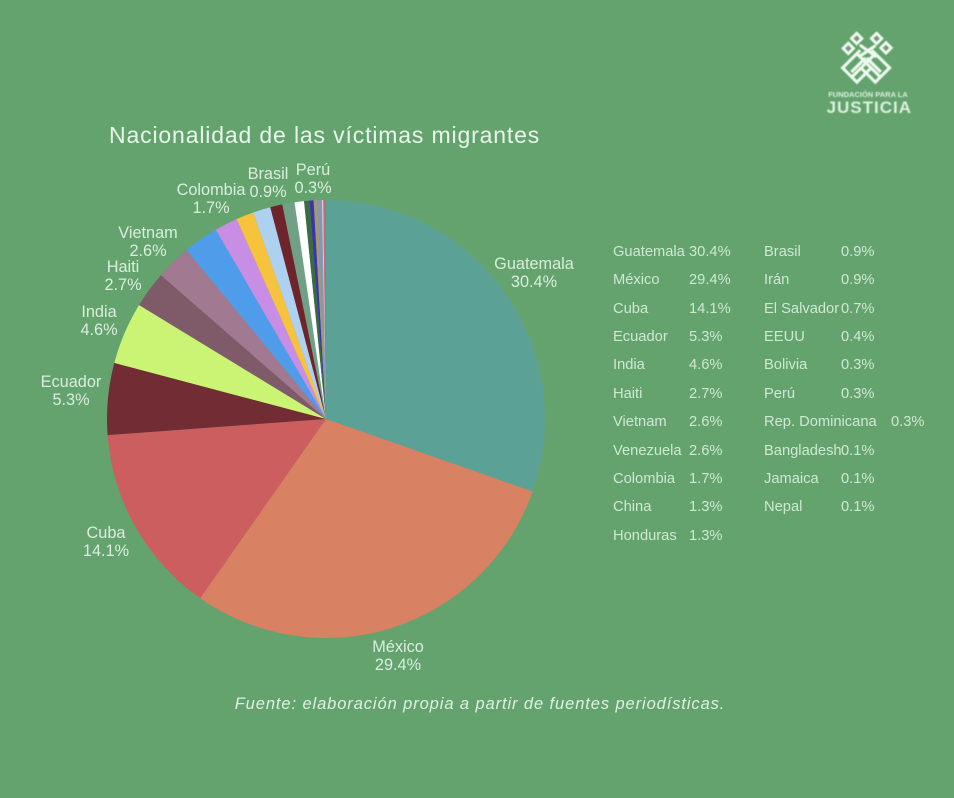 This screenshot has height=798, width=954. Describe the element at coordinates (868, 94) in the screenshot. I see `svg-text: FUNDACIÓN PARA LA` at that location.